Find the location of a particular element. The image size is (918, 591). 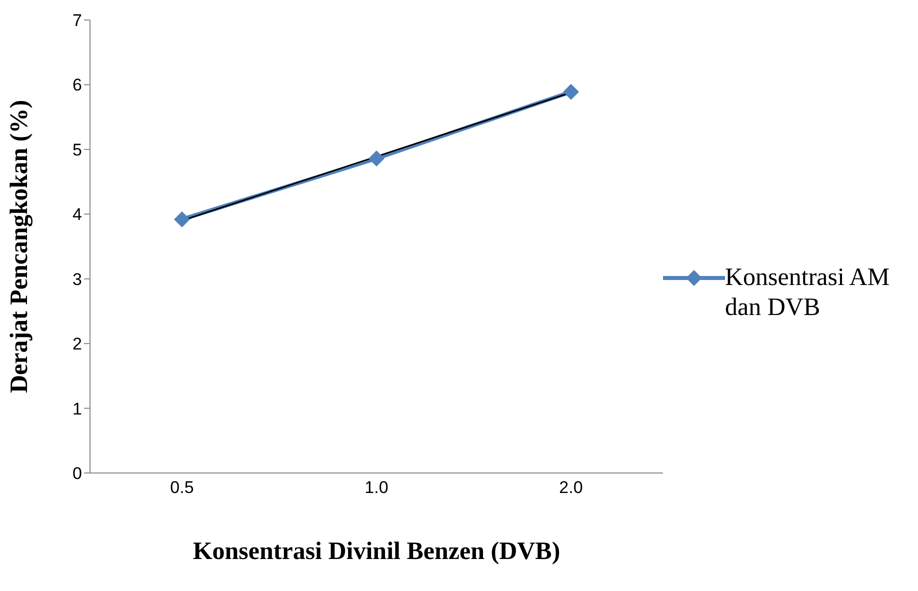

legend-label: Konsentrasi AM dan DVB is located at coordinates (808, 293).